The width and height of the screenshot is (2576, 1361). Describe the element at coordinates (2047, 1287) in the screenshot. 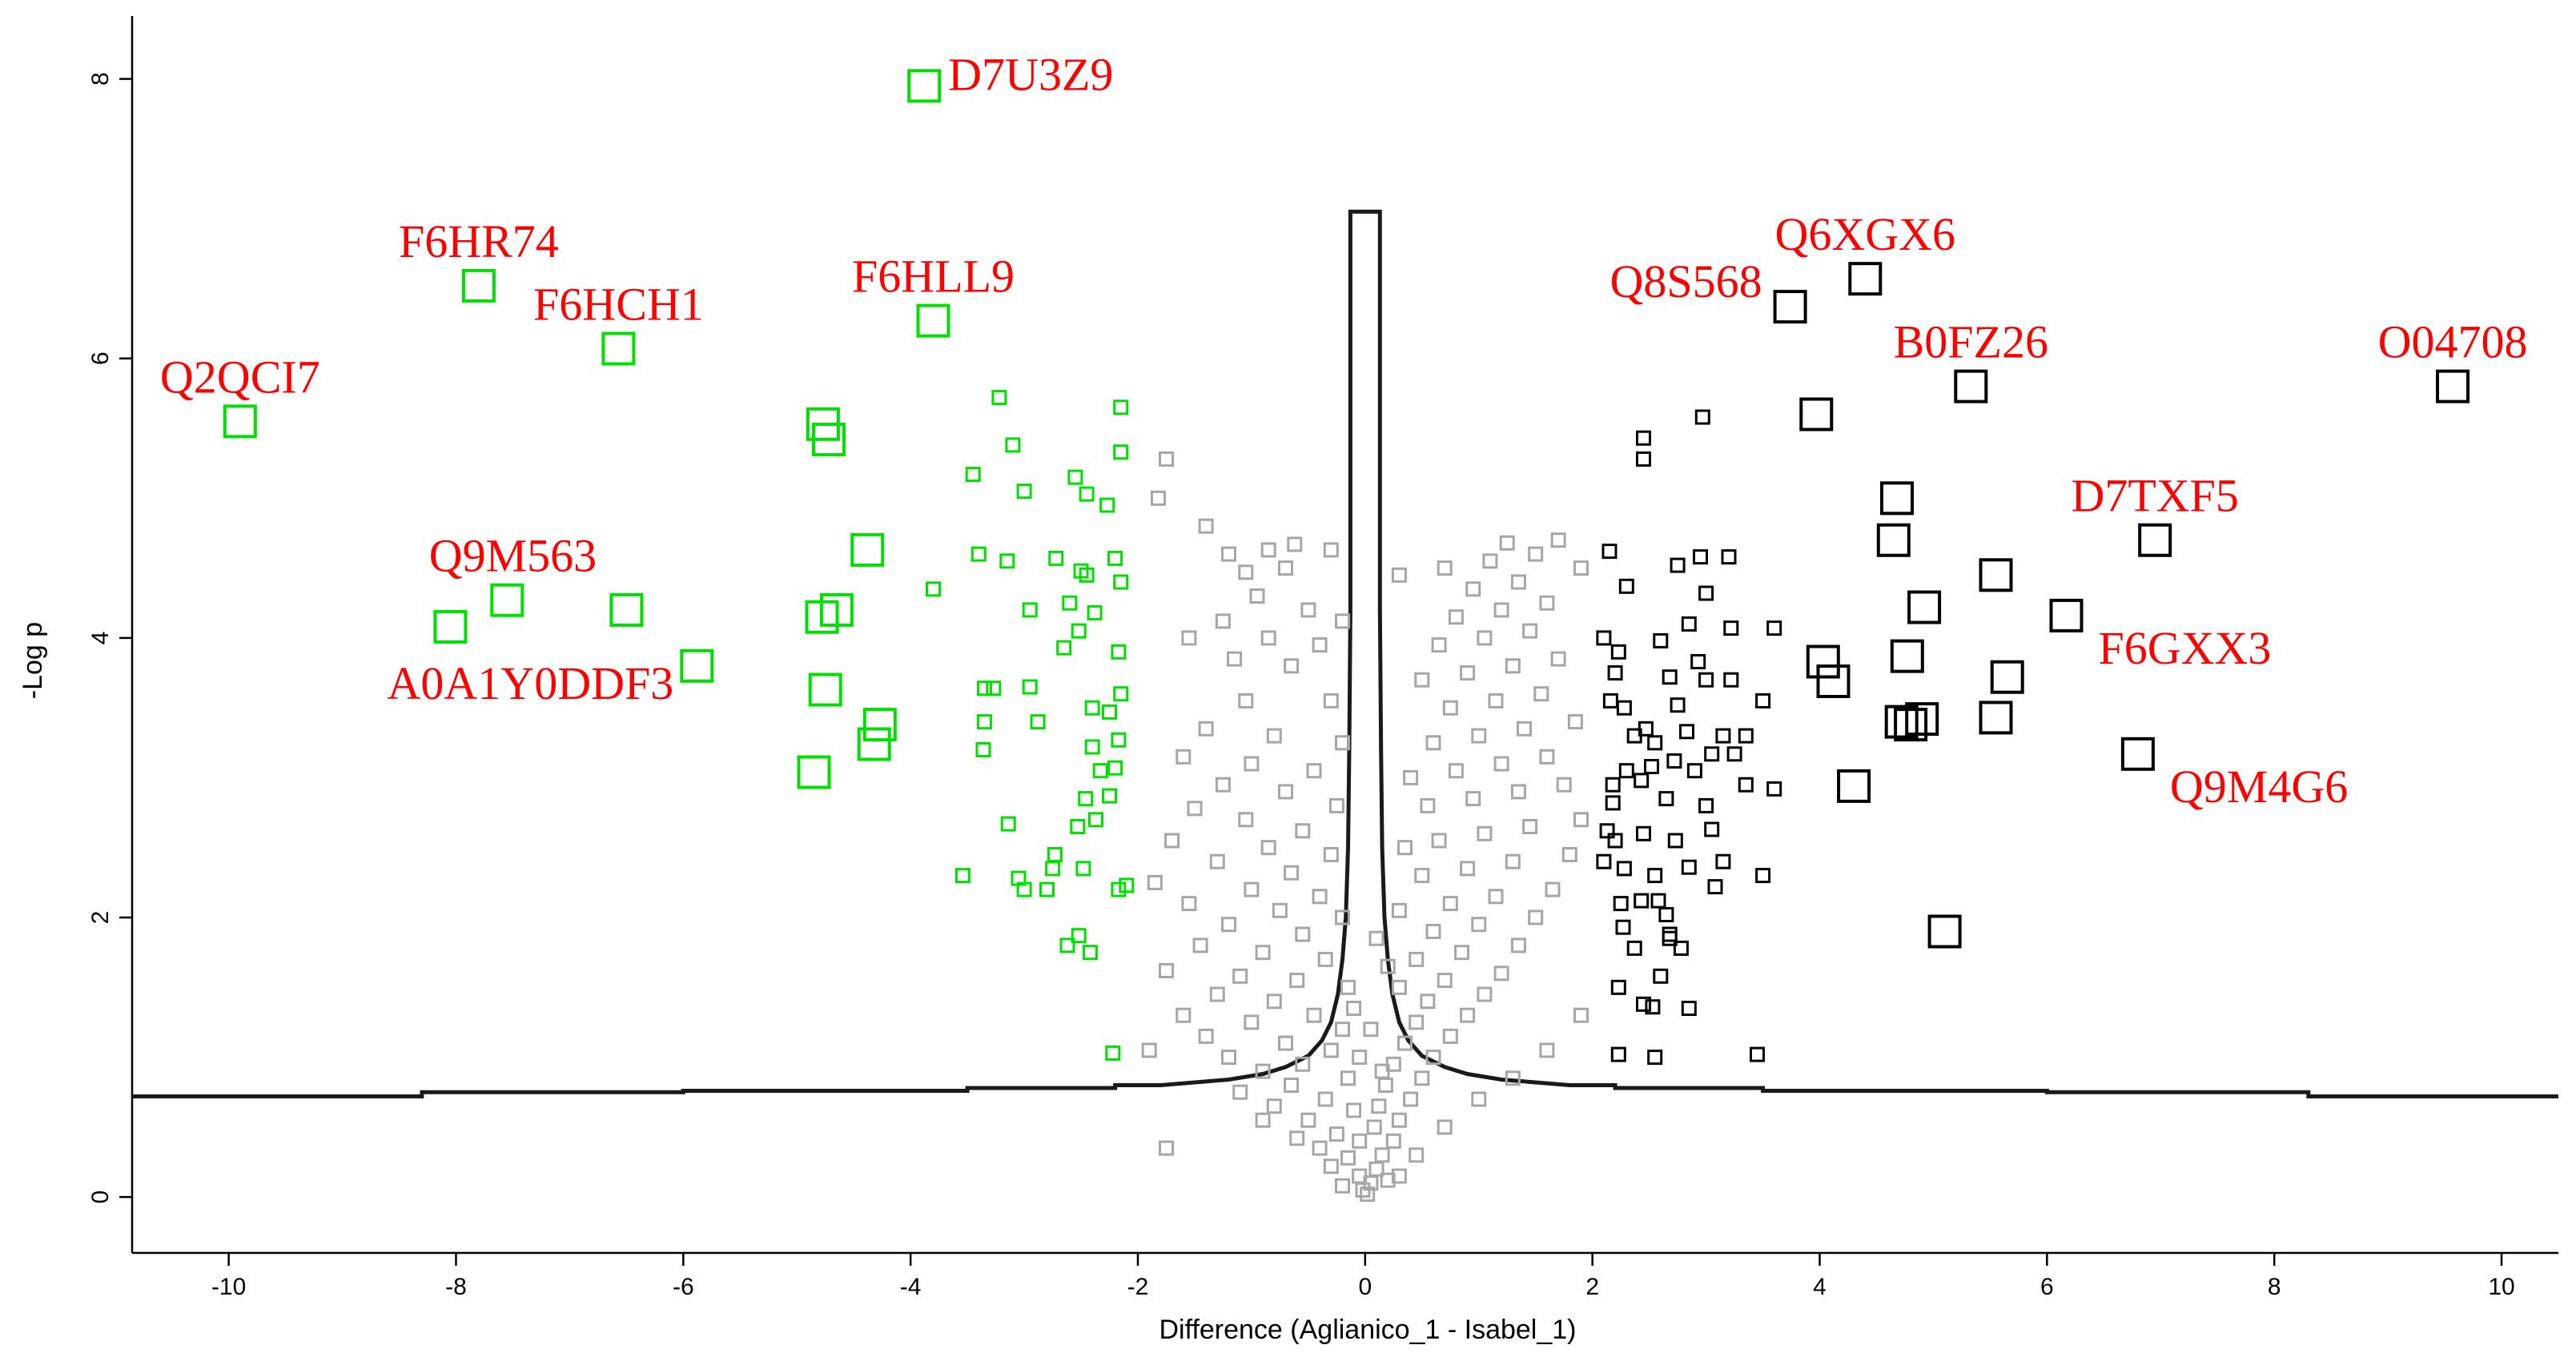

I see `x-tick-label: 6` at that location.